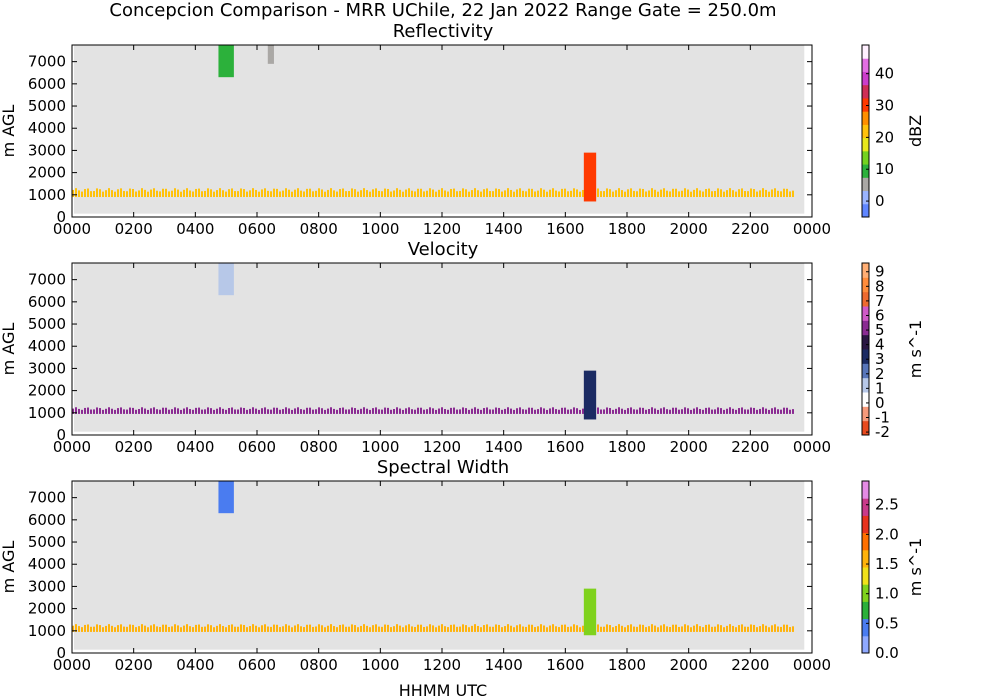 The height and width of the screenshot is (700, 1000). I want to click on y-axis-label: m AGL, so click(9, 131).